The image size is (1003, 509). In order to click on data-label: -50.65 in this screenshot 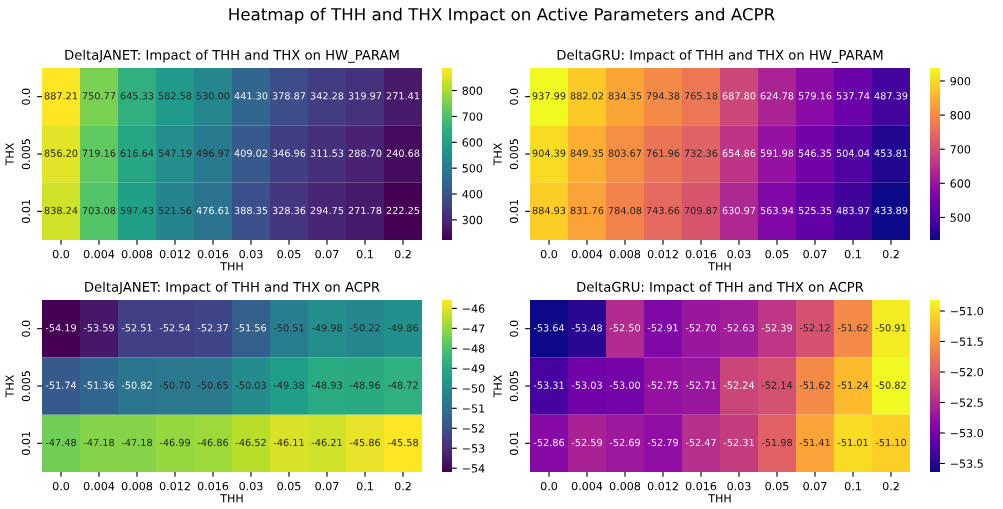, I will do `click(212, 385)`.